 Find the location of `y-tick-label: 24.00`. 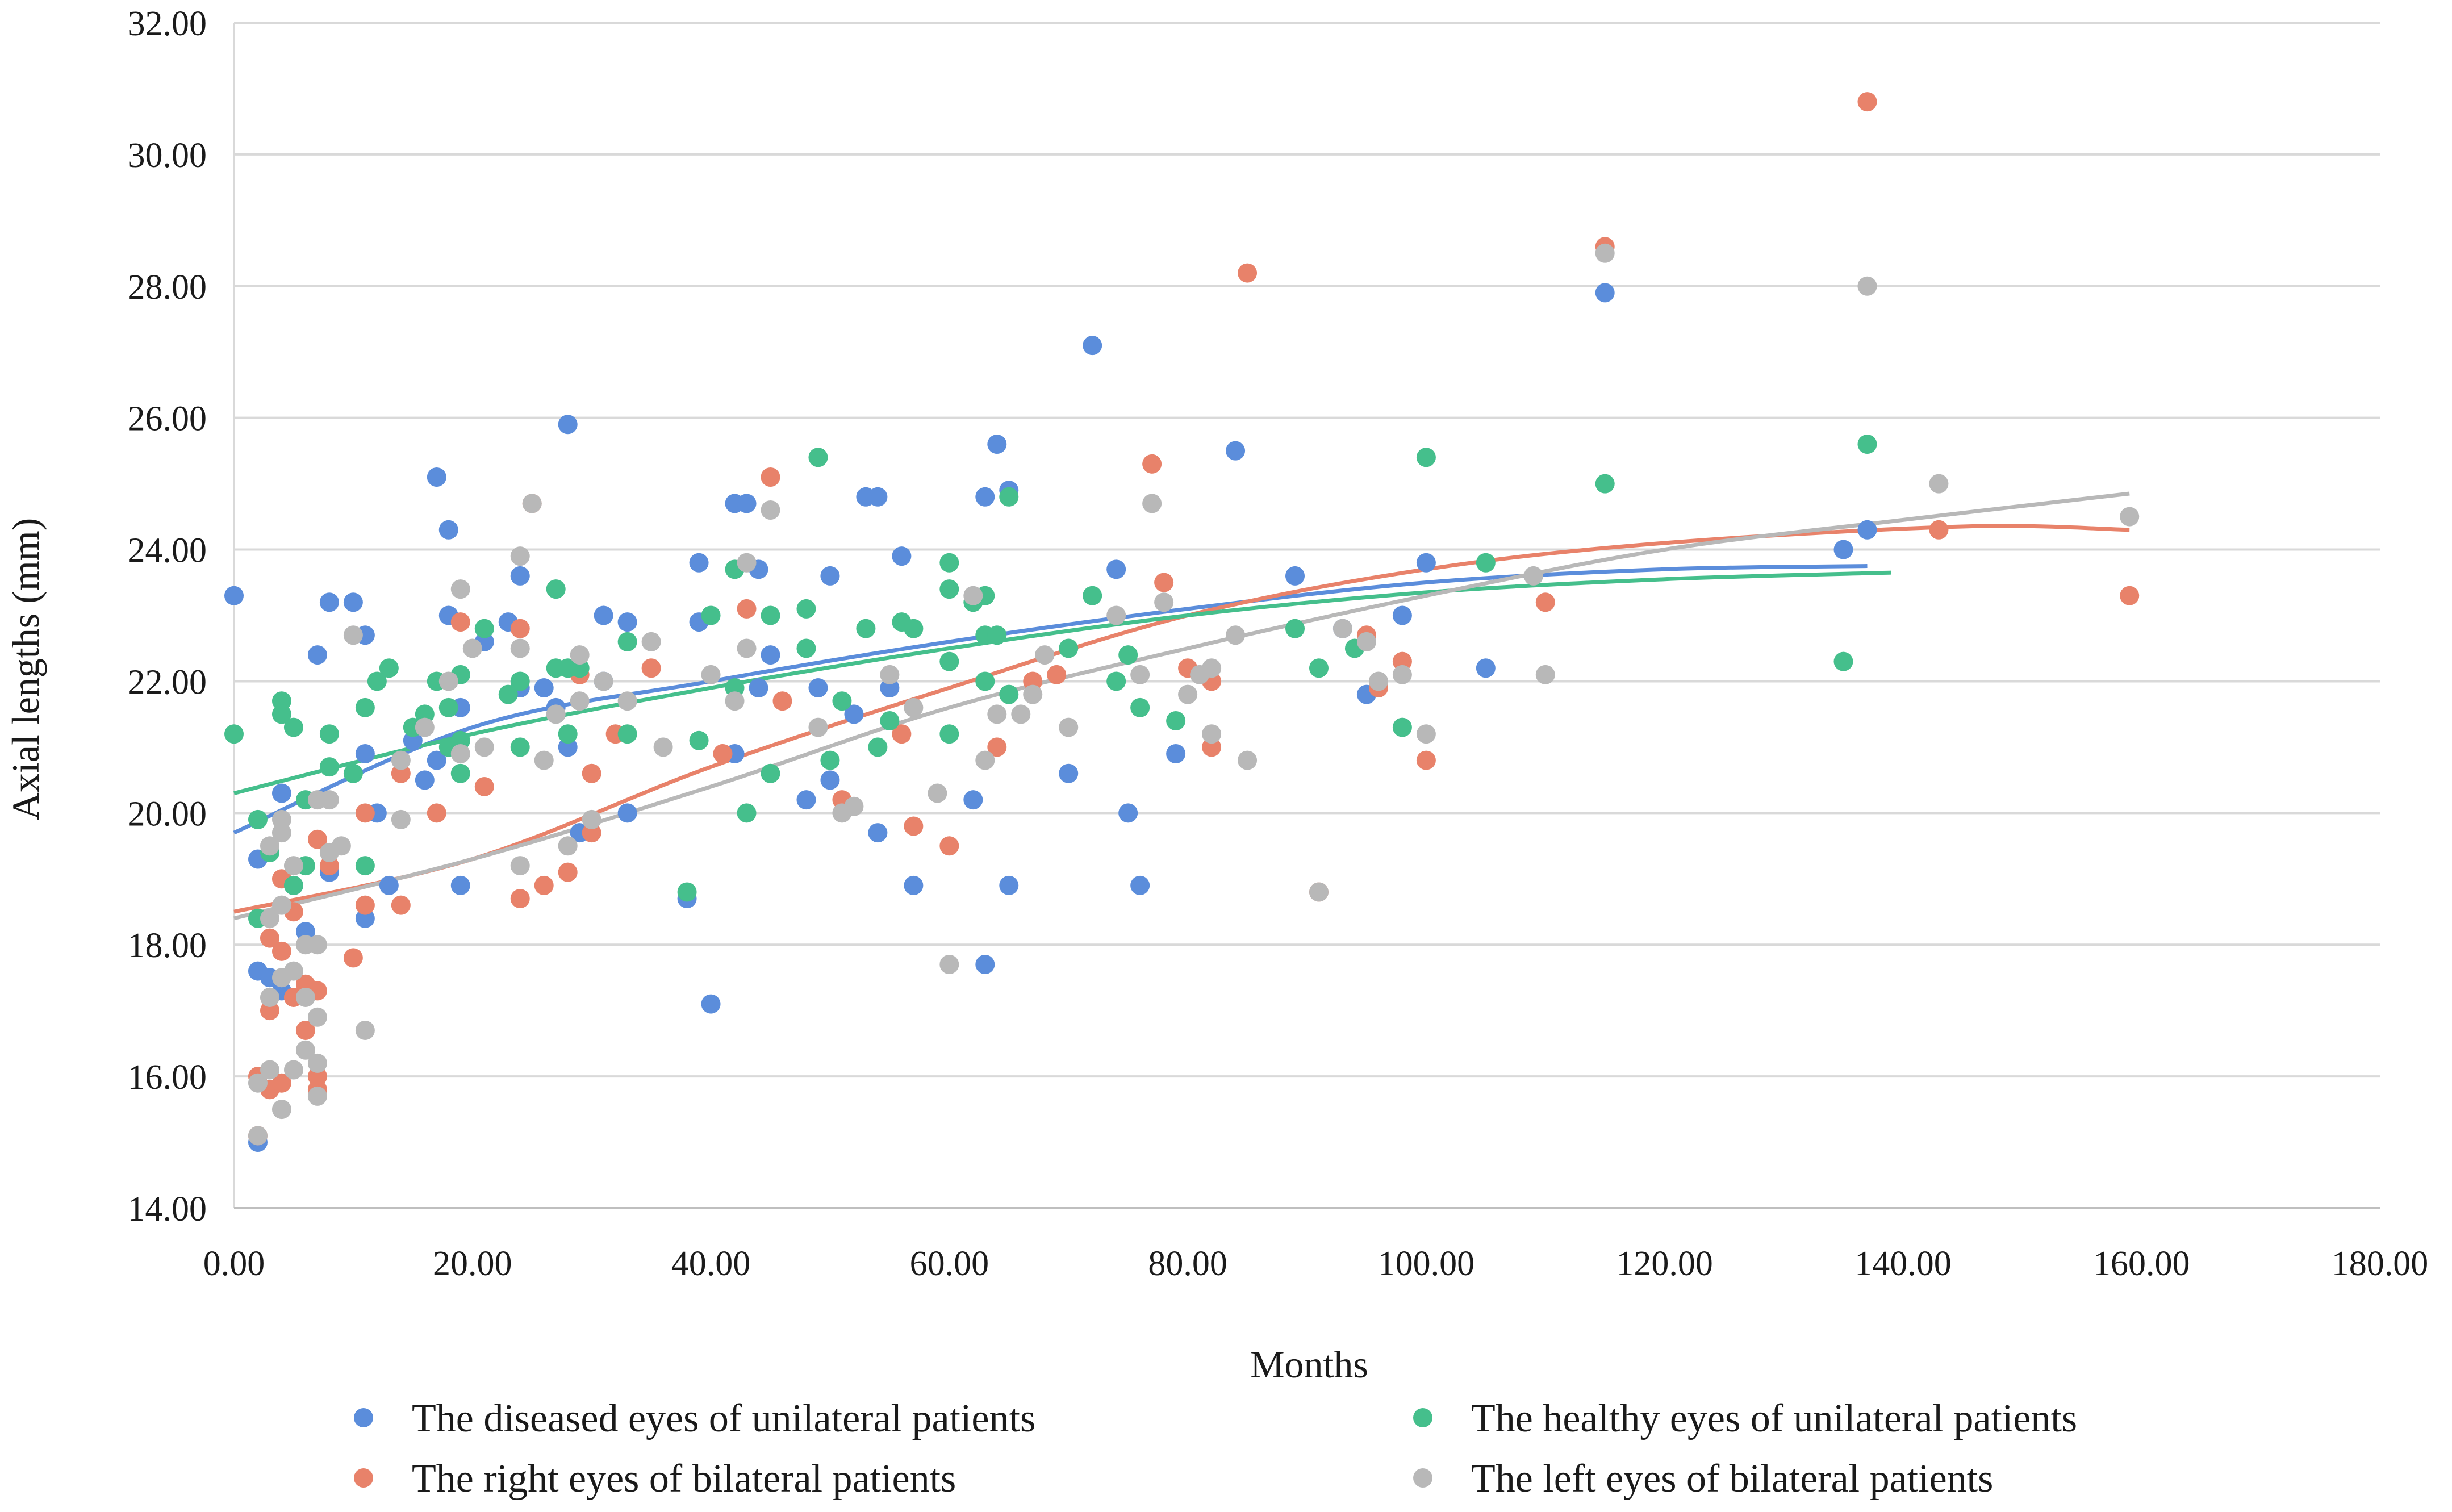

y-tick-label: 24.00 is located at coordinates (167, 551).